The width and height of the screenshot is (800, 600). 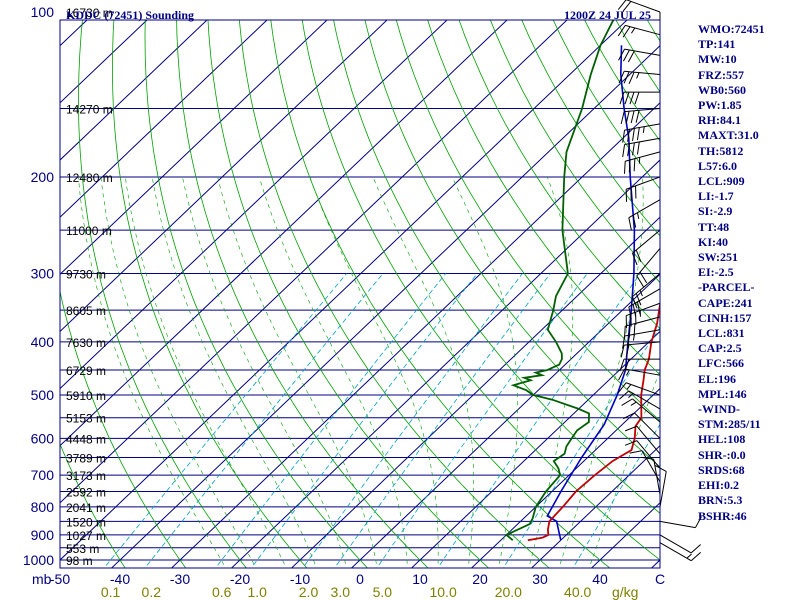 I want to click on height-label: 2041 m, so click(x=86, y=508).